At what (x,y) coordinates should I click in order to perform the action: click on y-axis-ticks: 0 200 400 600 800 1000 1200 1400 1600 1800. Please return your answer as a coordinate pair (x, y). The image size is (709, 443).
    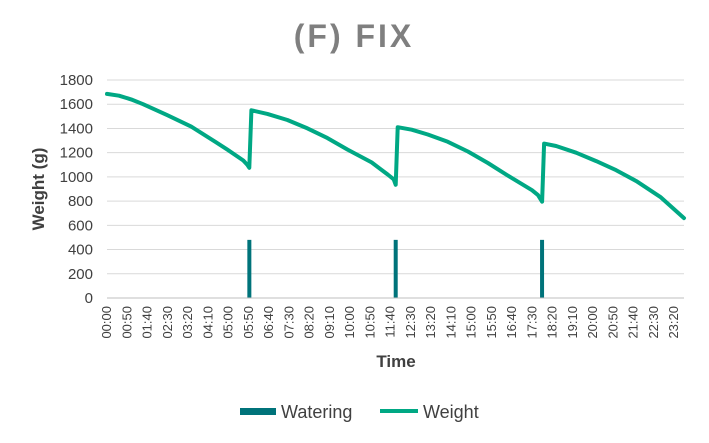
    Looking at the image, I should click on (76, 189).